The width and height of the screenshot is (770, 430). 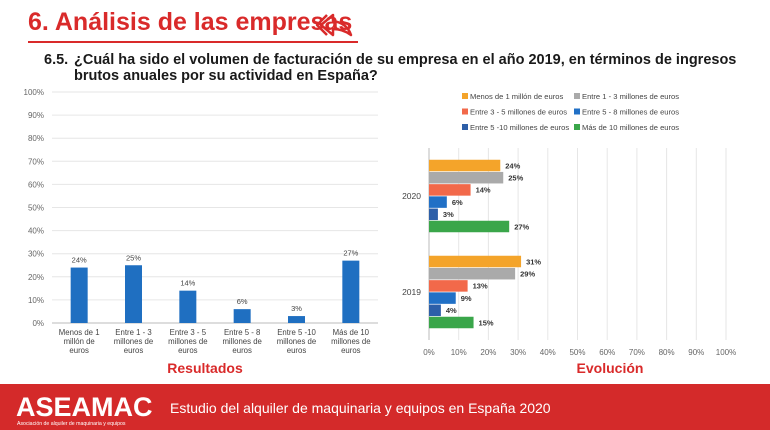 What do you see at coordinates (533, 261) in the screenshot?
I see `right-bar-data-label: 31%` at bounding box center [533, 261].